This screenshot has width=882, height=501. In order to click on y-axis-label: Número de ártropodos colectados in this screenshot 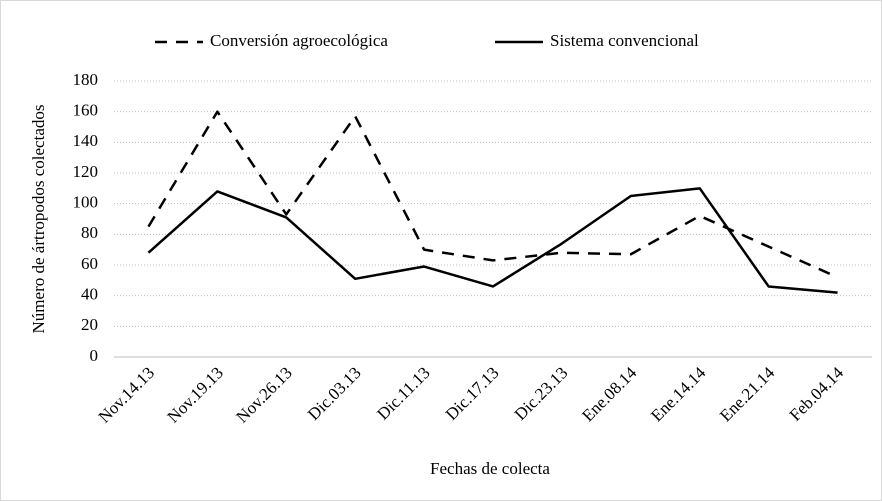, I will do `click(38, 219)`.